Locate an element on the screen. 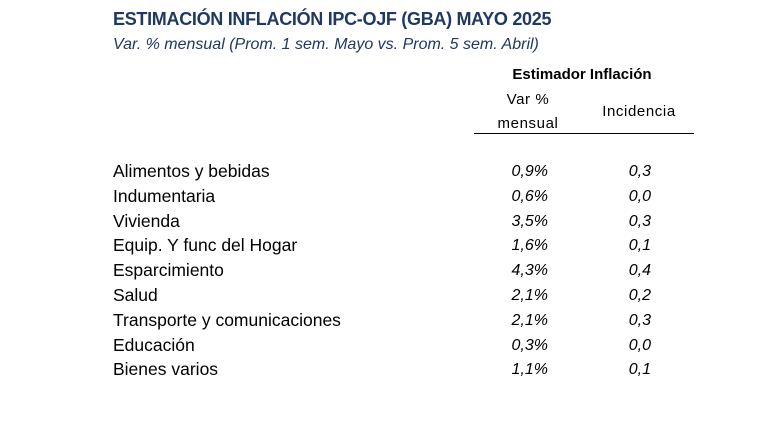 Image resolution: width=768 pixels, height=432 pixels. row-var: 0,3% is located at coordinates (529, 345).